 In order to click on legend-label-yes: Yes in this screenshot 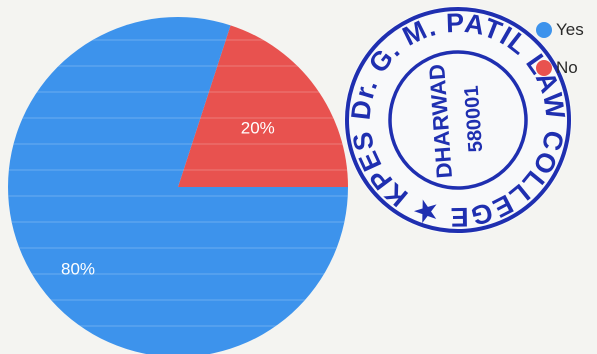, I will do `click(570, 29)`.